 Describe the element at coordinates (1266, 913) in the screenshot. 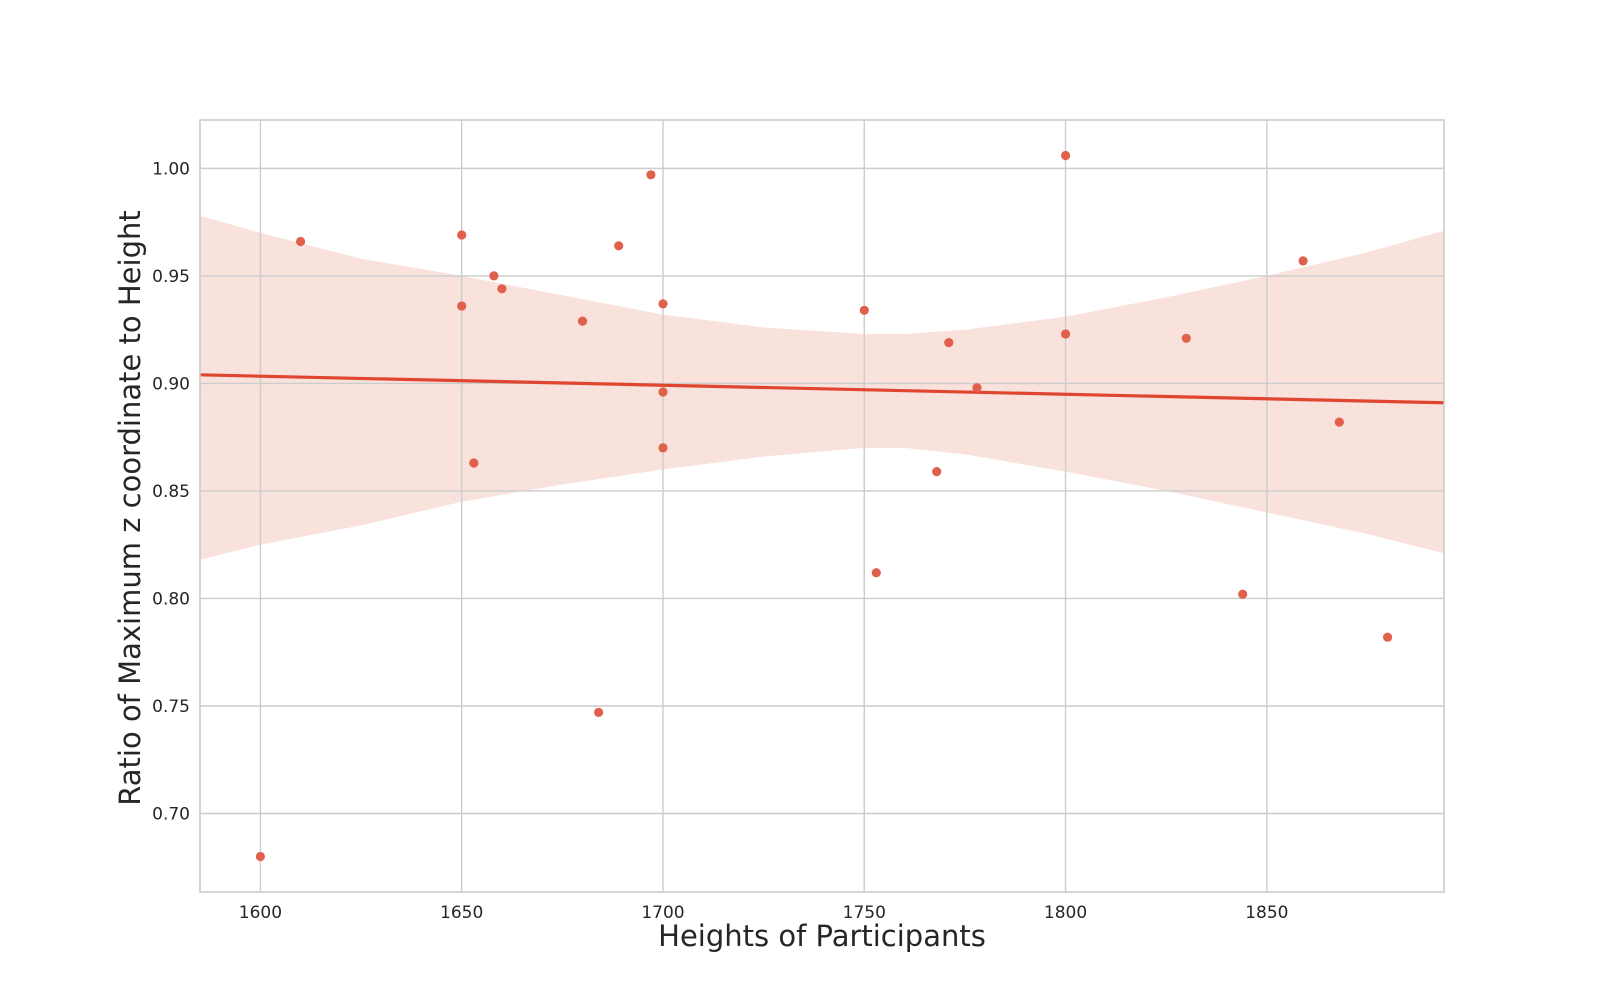

I see `x-tick-label: 1850` at that location.